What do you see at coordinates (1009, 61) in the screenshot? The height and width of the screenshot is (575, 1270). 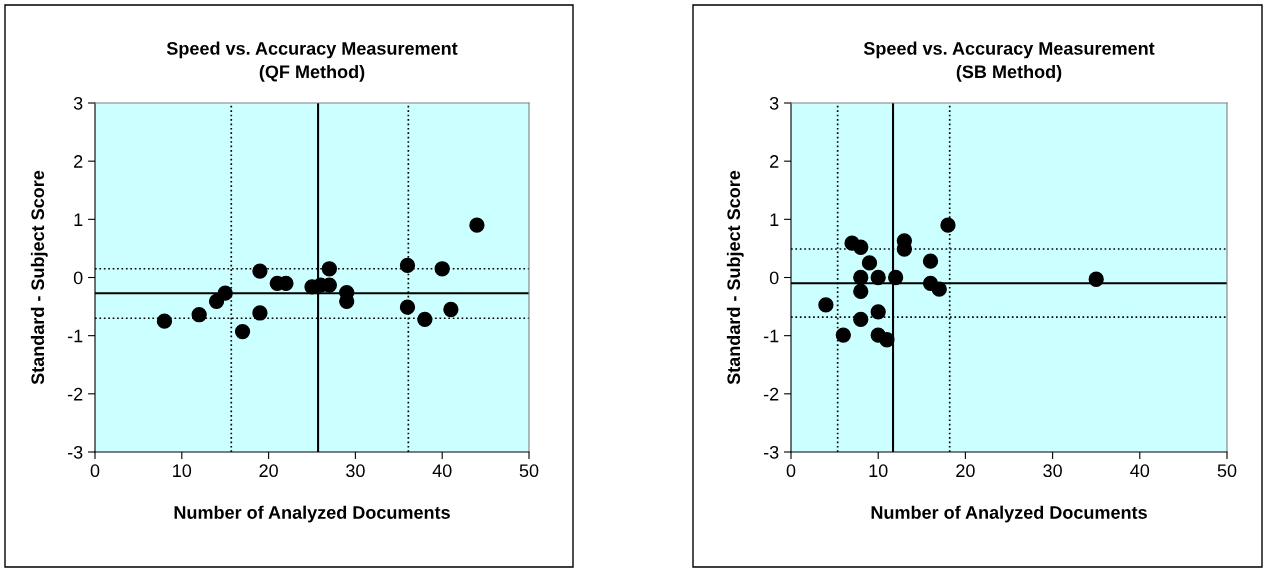 I see `chart-title: Speed vs. Accuracy Measurement (SB Method)` at bounding box center [1009, 61].